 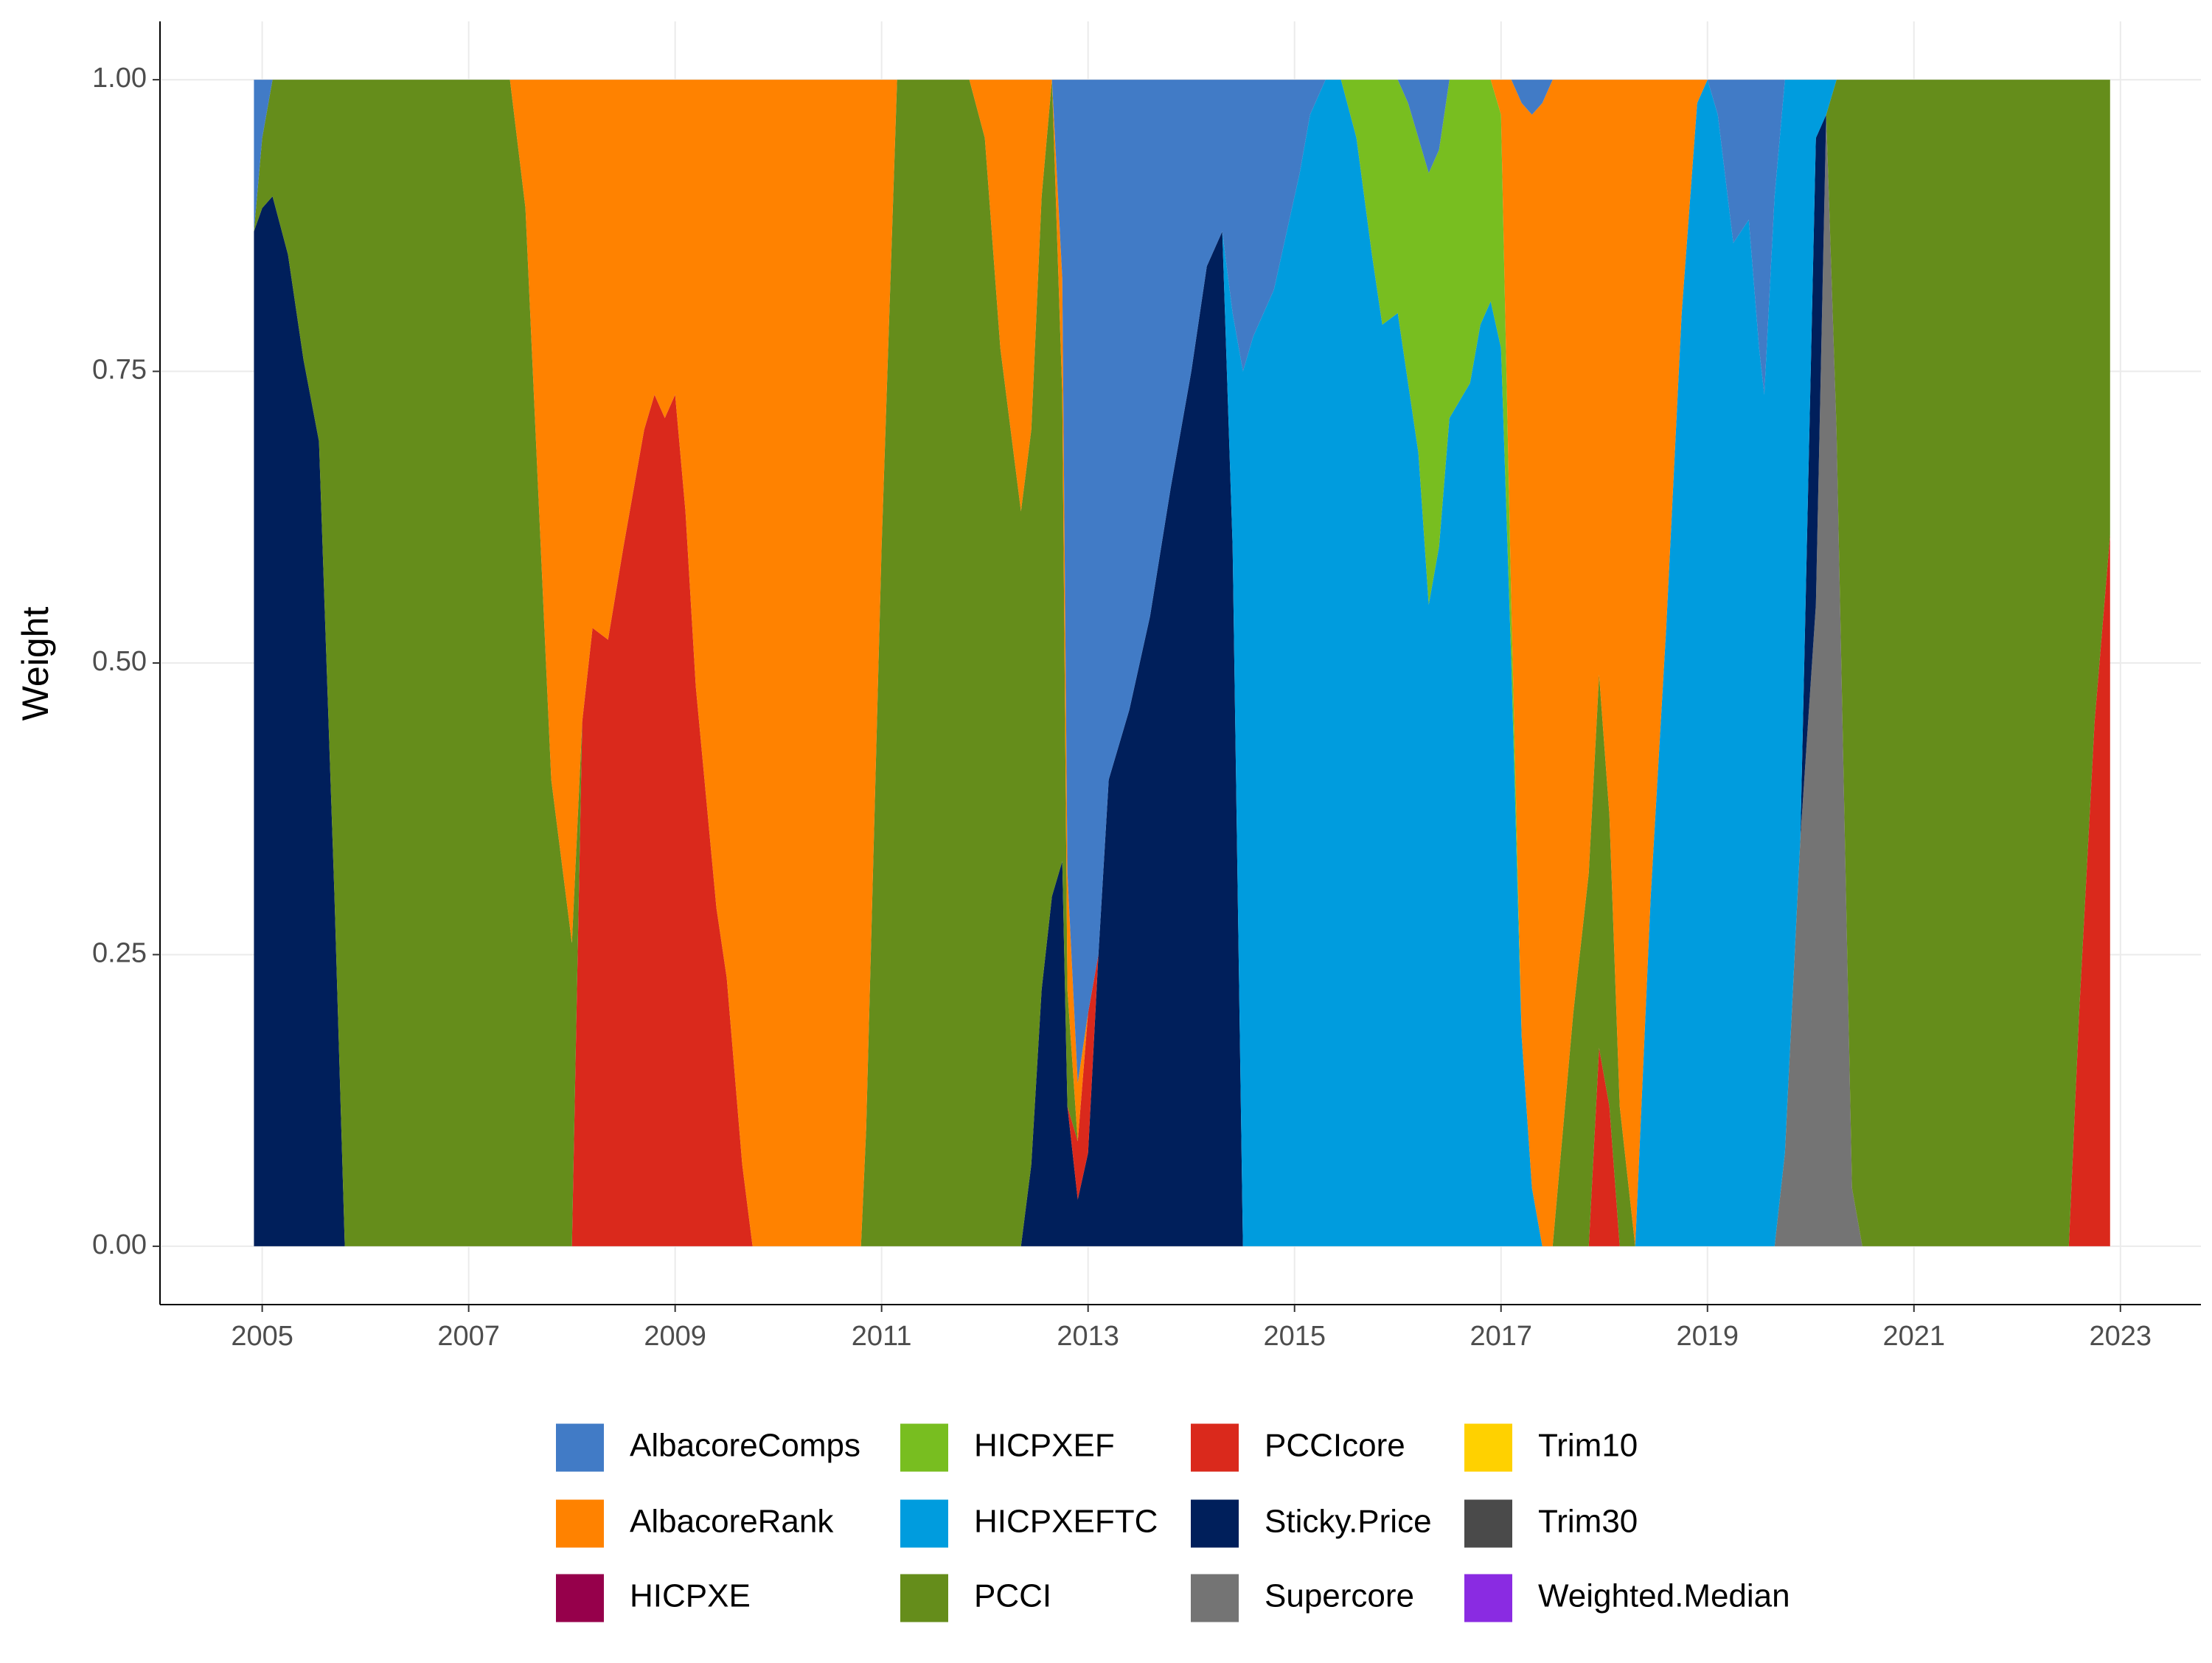 What do you see at coordinates (1588, 1522) in the screenshot?
I see `legend-label: Trim30` at bounding box center [1588, 1522].